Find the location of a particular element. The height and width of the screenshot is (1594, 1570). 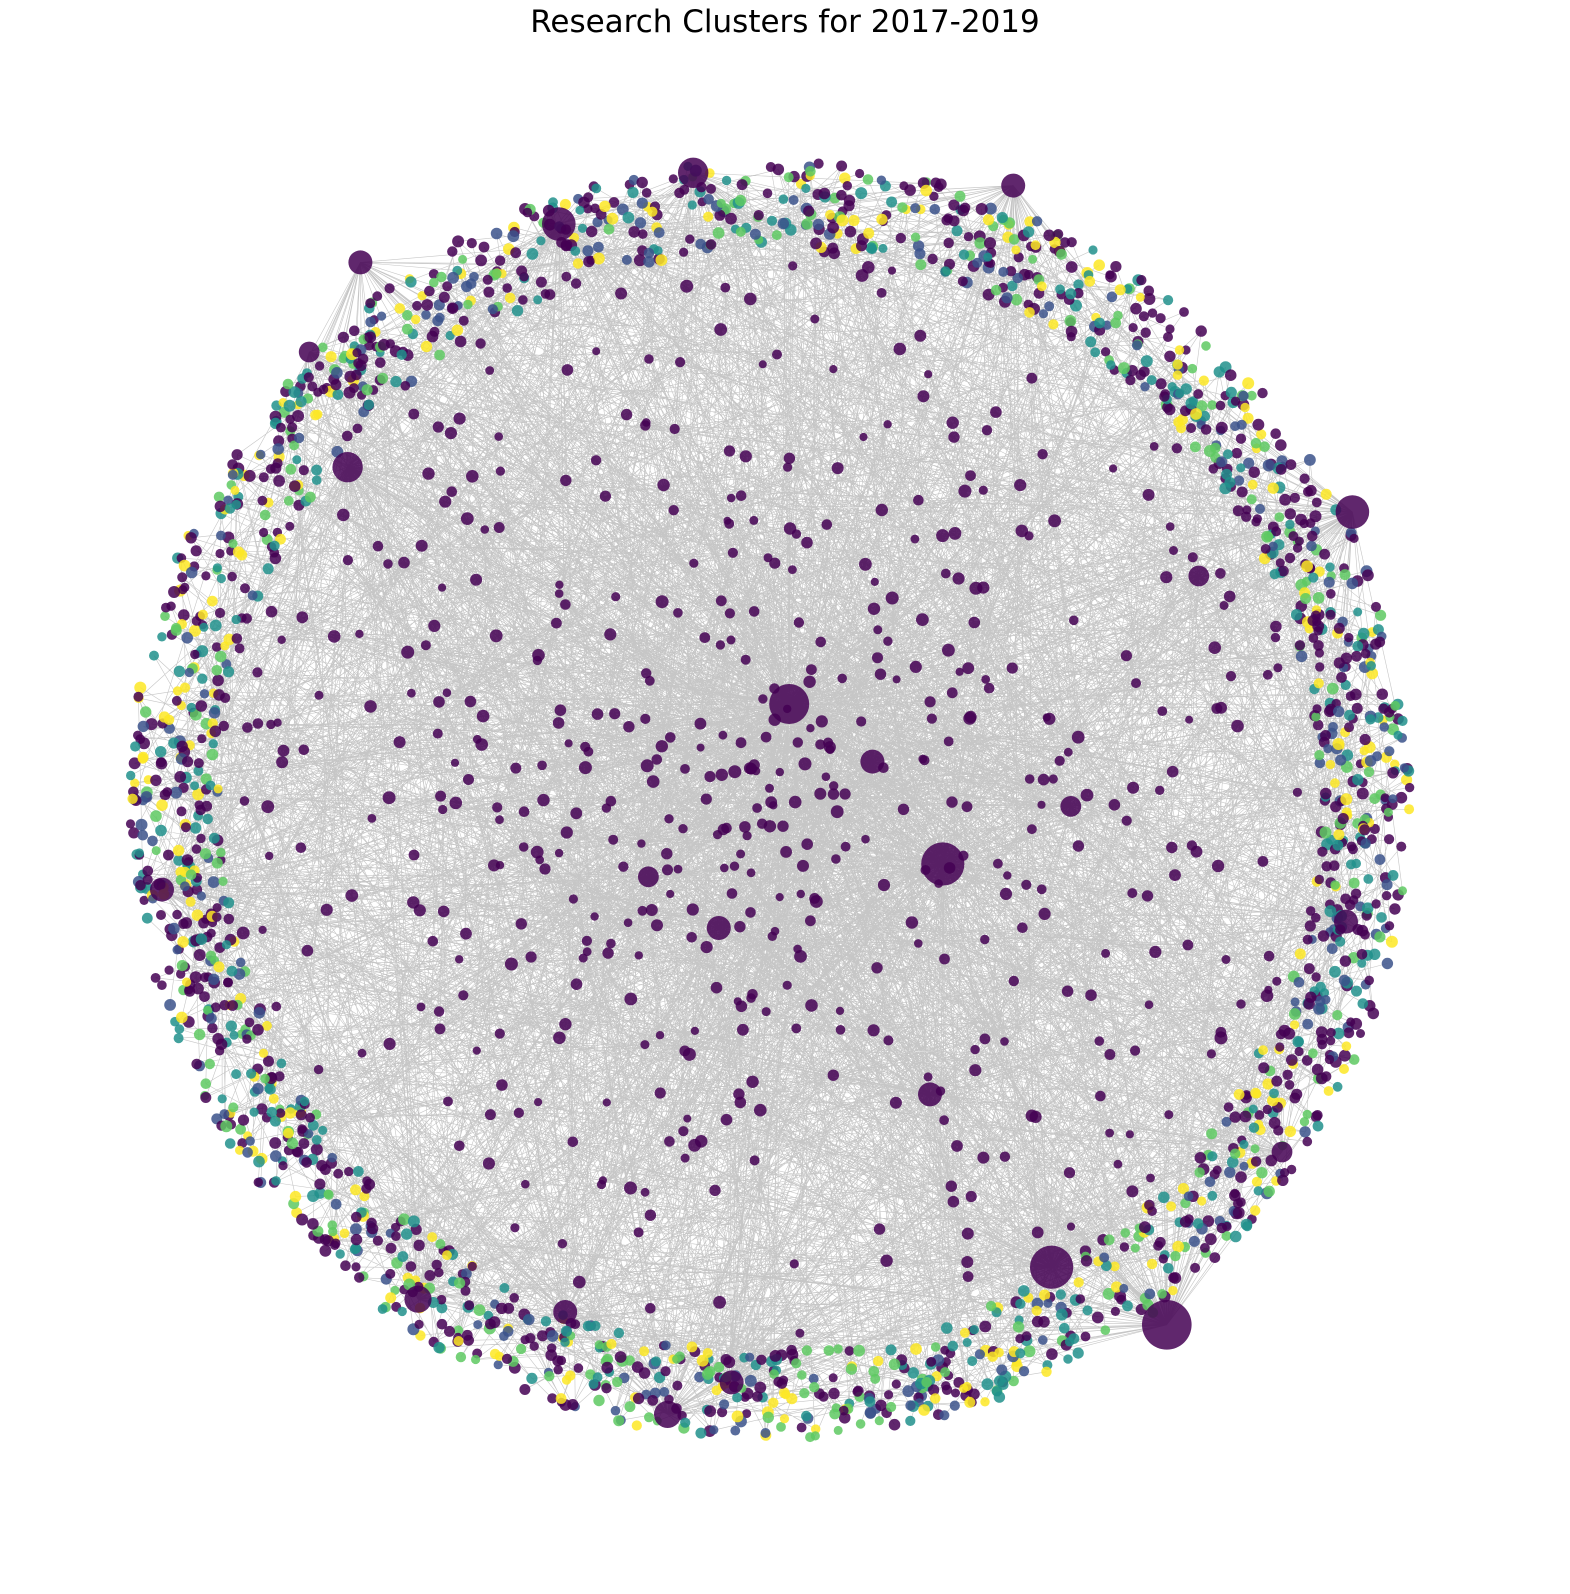

hub-node-hub-f is located at coordinates (559, 224).